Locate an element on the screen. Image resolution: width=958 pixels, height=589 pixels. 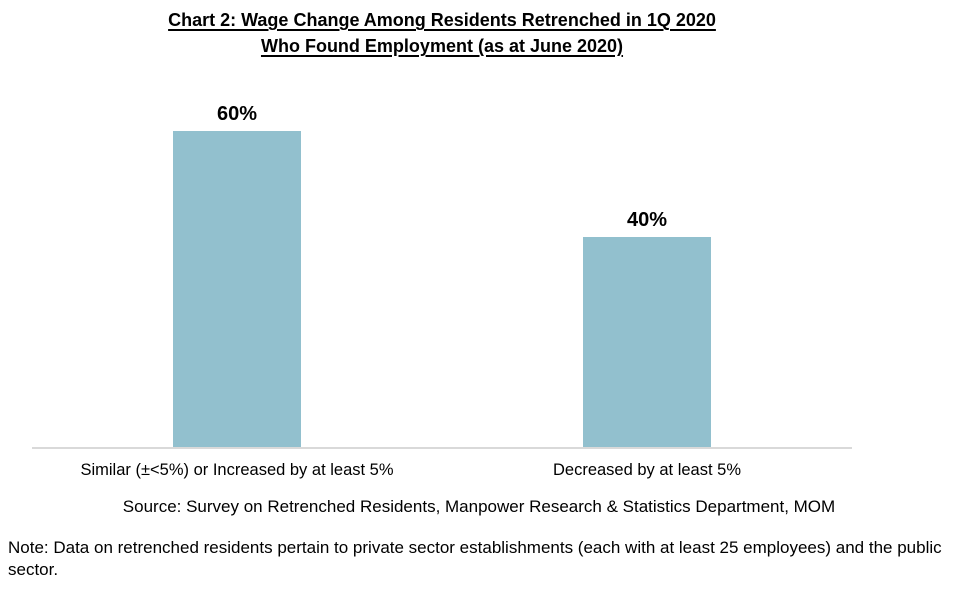
bar-similar-or-increased is located at coordinates (237, 289).